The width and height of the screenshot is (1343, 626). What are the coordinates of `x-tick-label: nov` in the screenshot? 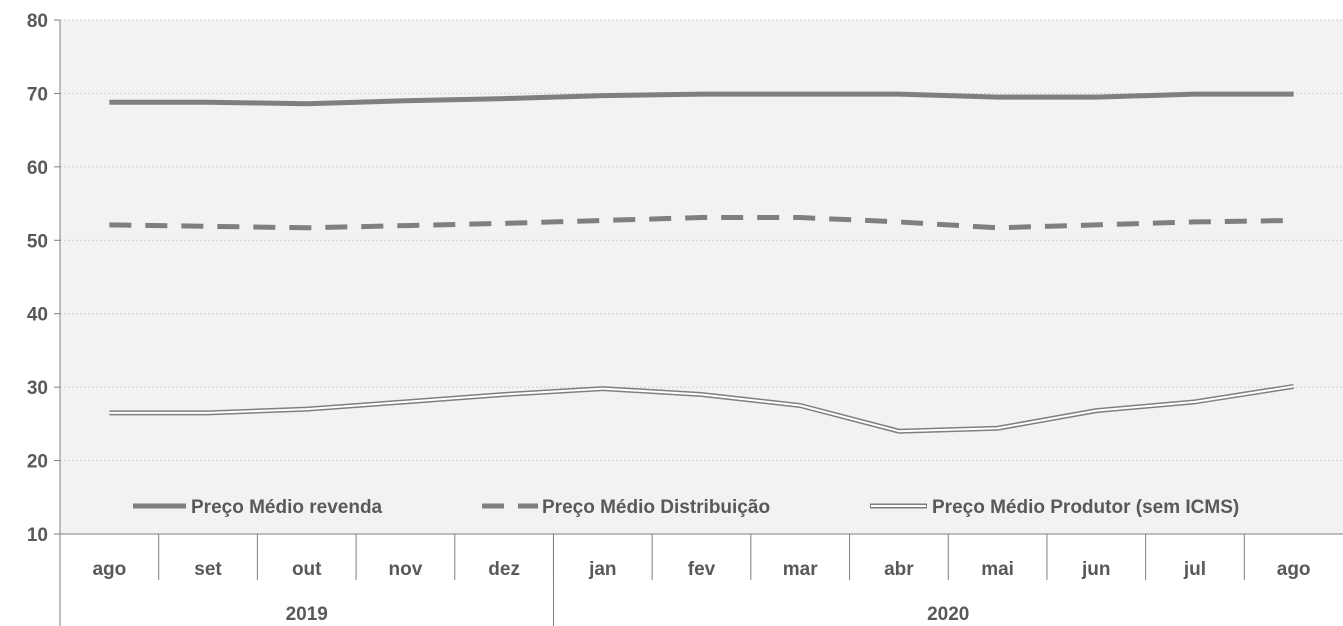 It's located at (406, 569).